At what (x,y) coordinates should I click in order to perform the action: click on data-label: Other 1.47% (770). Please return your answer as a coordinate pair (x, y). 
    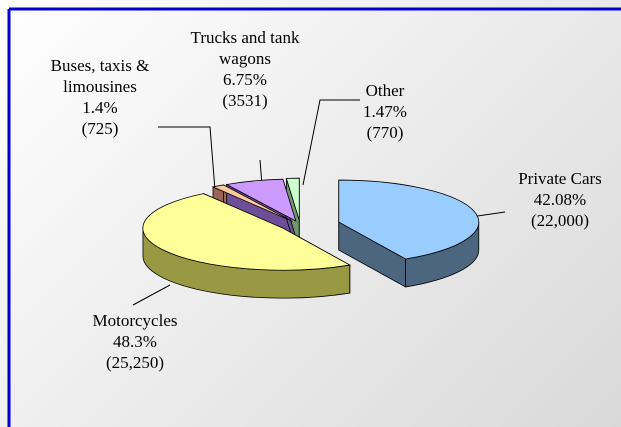
    Looking at the image, I should click on (385, 111).